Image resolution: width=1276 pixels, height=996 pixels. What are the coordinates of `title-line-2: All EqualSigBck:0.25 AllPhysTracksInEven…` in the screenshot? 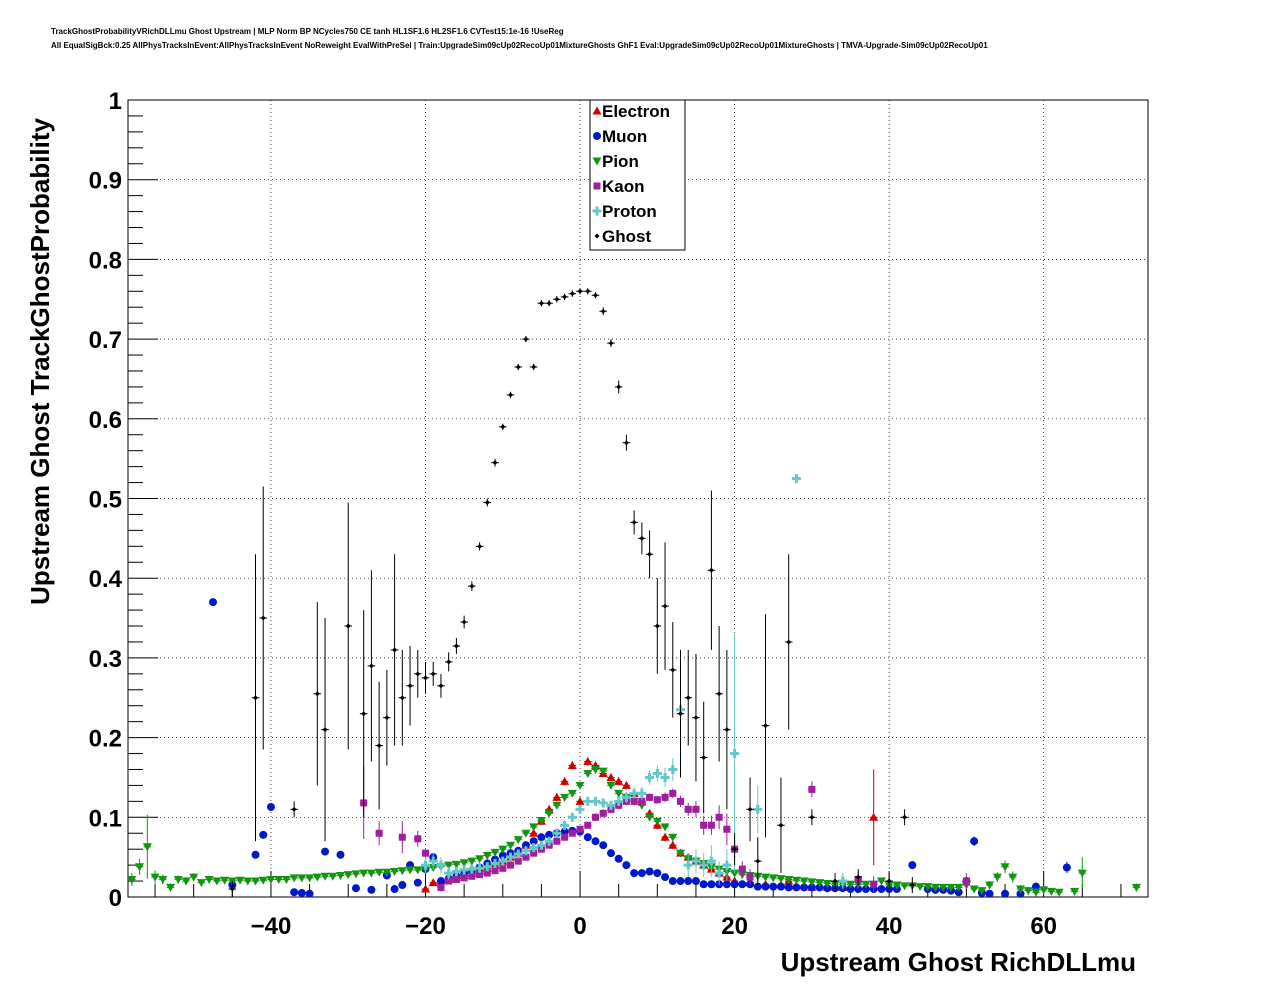 It's located at (519, 45).